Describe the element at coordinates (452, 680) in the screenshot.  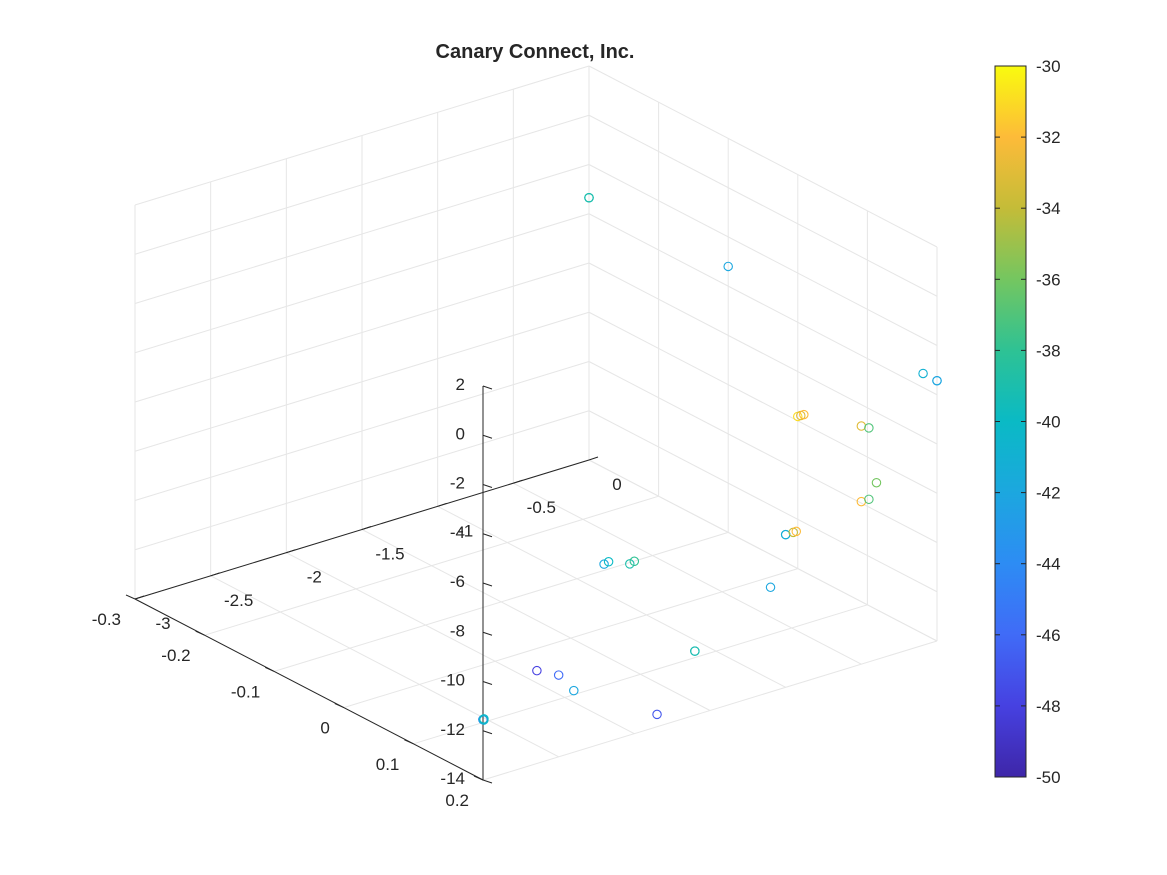
I see `z-tick-label: -10` at that location.